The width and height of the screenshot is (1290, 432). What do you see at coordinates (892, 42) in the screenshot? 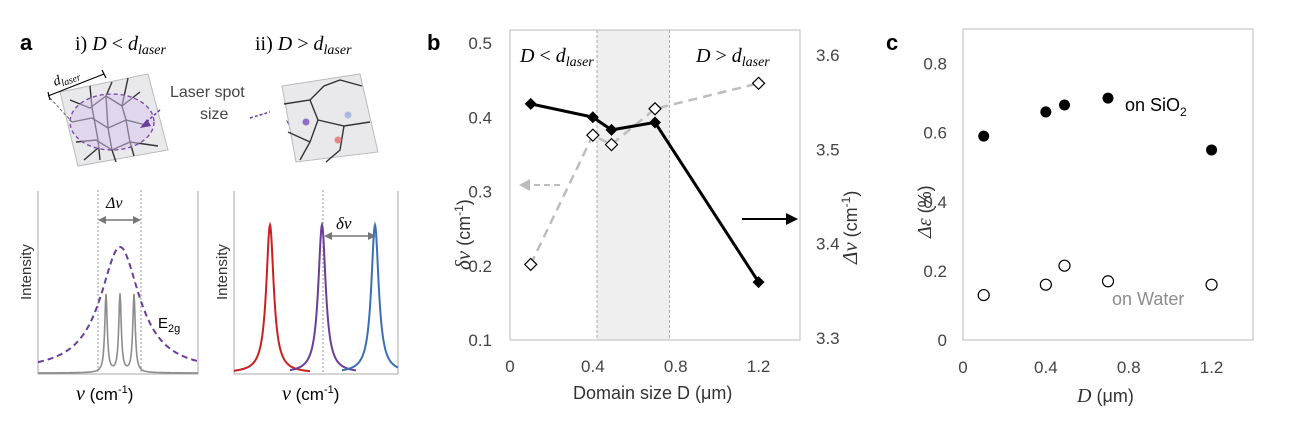
I see `panel-c-label: c` at bounding box center [892, 42].